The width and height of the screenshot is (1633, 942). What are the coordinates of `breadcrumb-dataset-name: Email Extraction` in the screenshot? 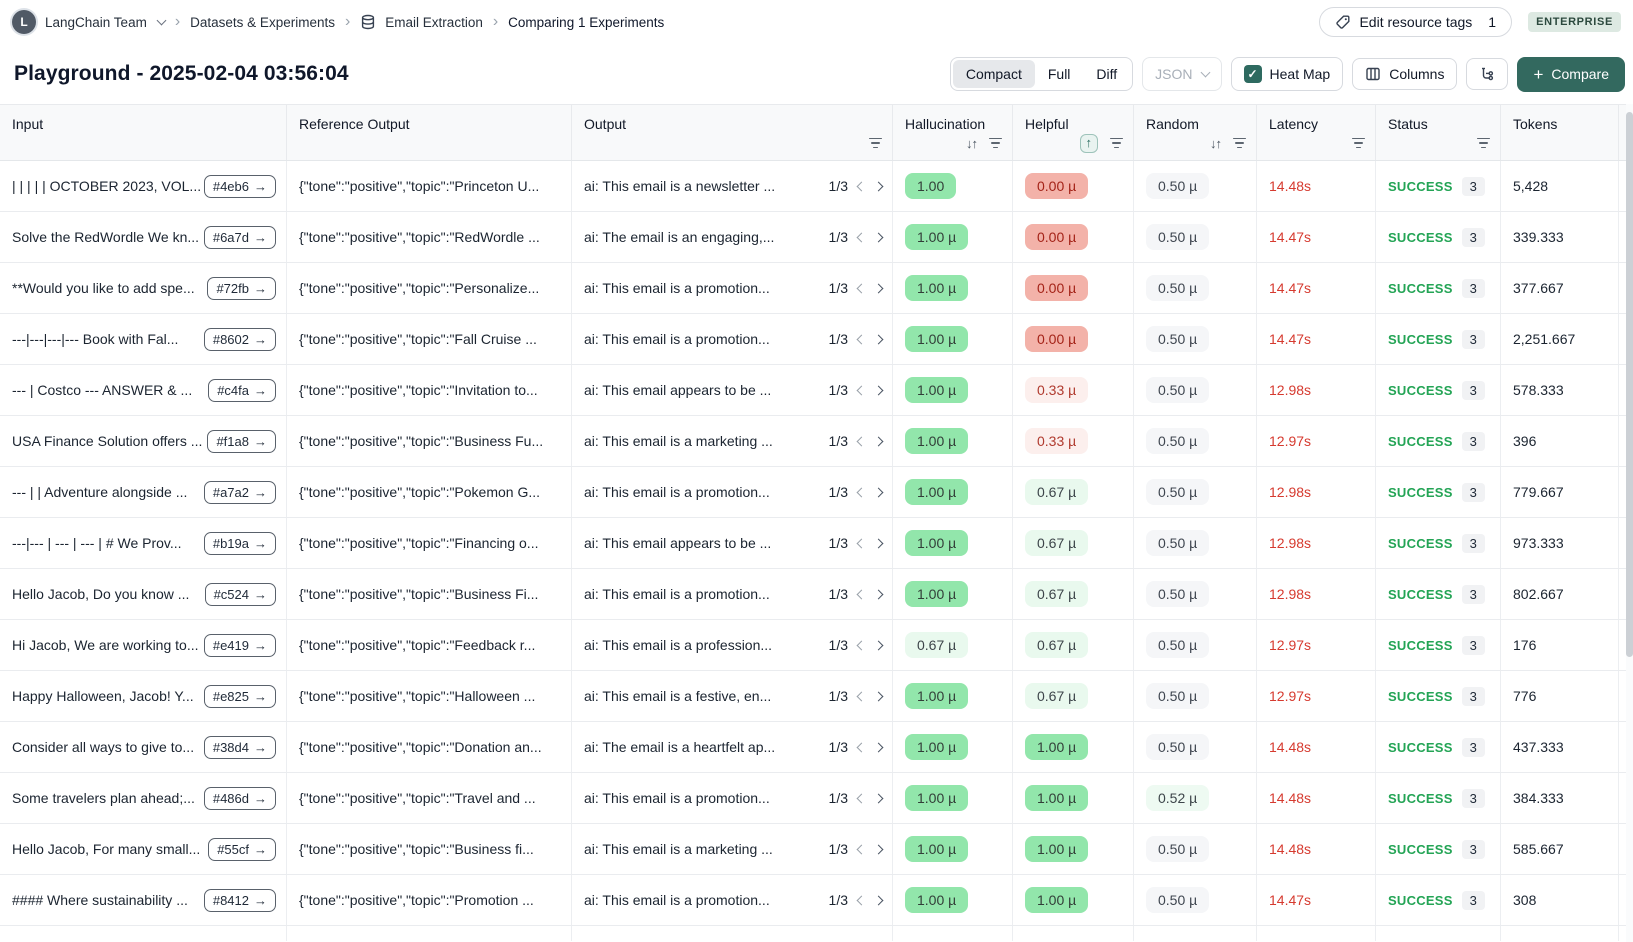 It's located at (434, 22).